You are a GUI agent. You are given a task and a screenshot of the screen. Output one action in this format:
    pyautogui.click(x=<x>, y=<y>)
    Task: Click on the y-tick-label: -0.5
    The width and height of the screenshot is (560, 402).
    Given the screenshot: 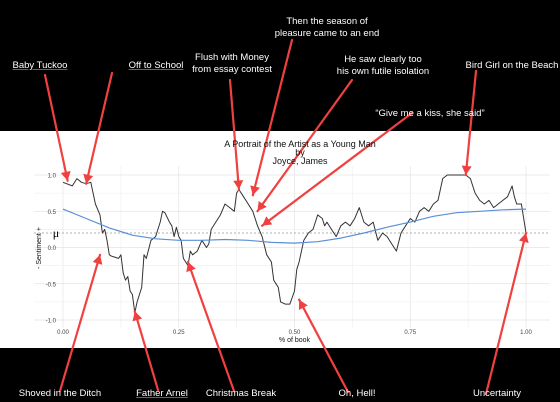 What is the action you would take?
    pyautogui.click(x=51, y=285)
    